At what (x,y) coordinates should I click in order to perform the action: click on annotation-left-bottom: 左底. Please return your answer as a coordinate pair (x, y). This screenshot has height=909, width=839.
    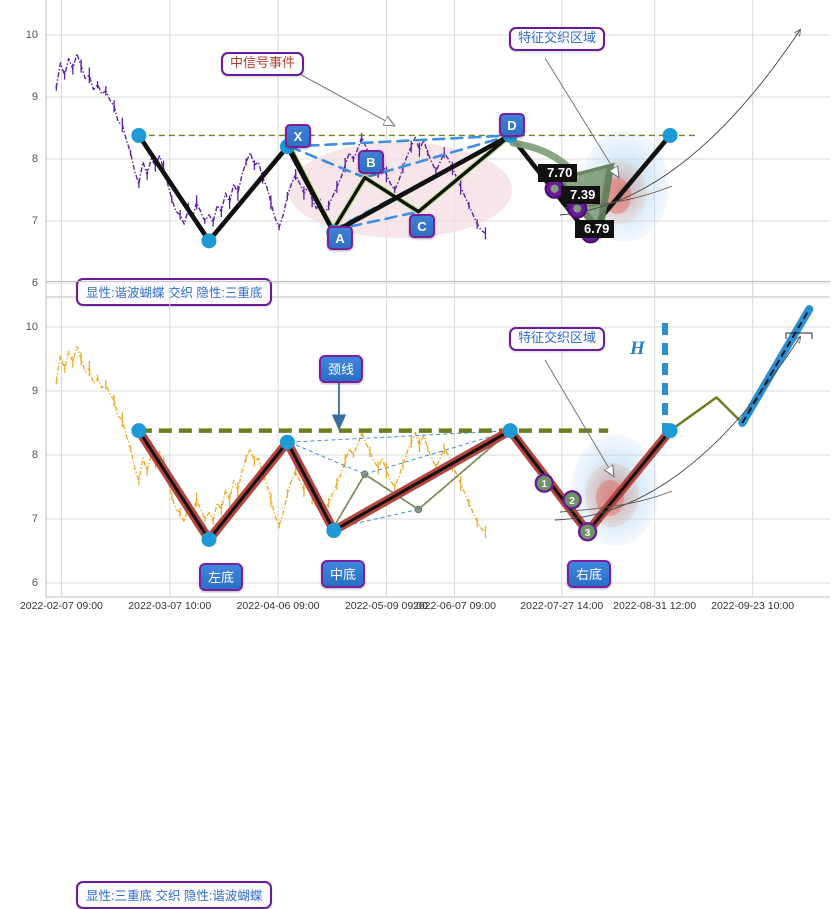
    Looking at the image, I should click on (221, 577).